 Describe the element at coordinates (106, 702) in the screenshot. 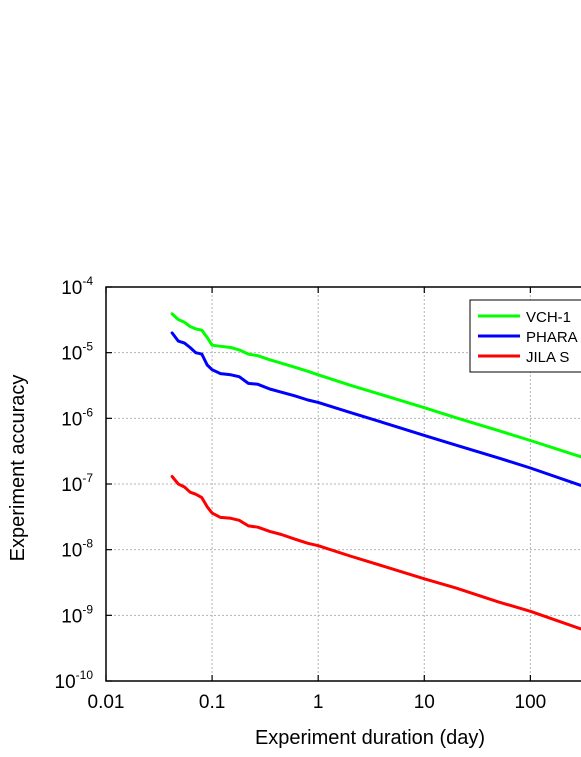

I see `x-tick-label: 0.01` at that location.